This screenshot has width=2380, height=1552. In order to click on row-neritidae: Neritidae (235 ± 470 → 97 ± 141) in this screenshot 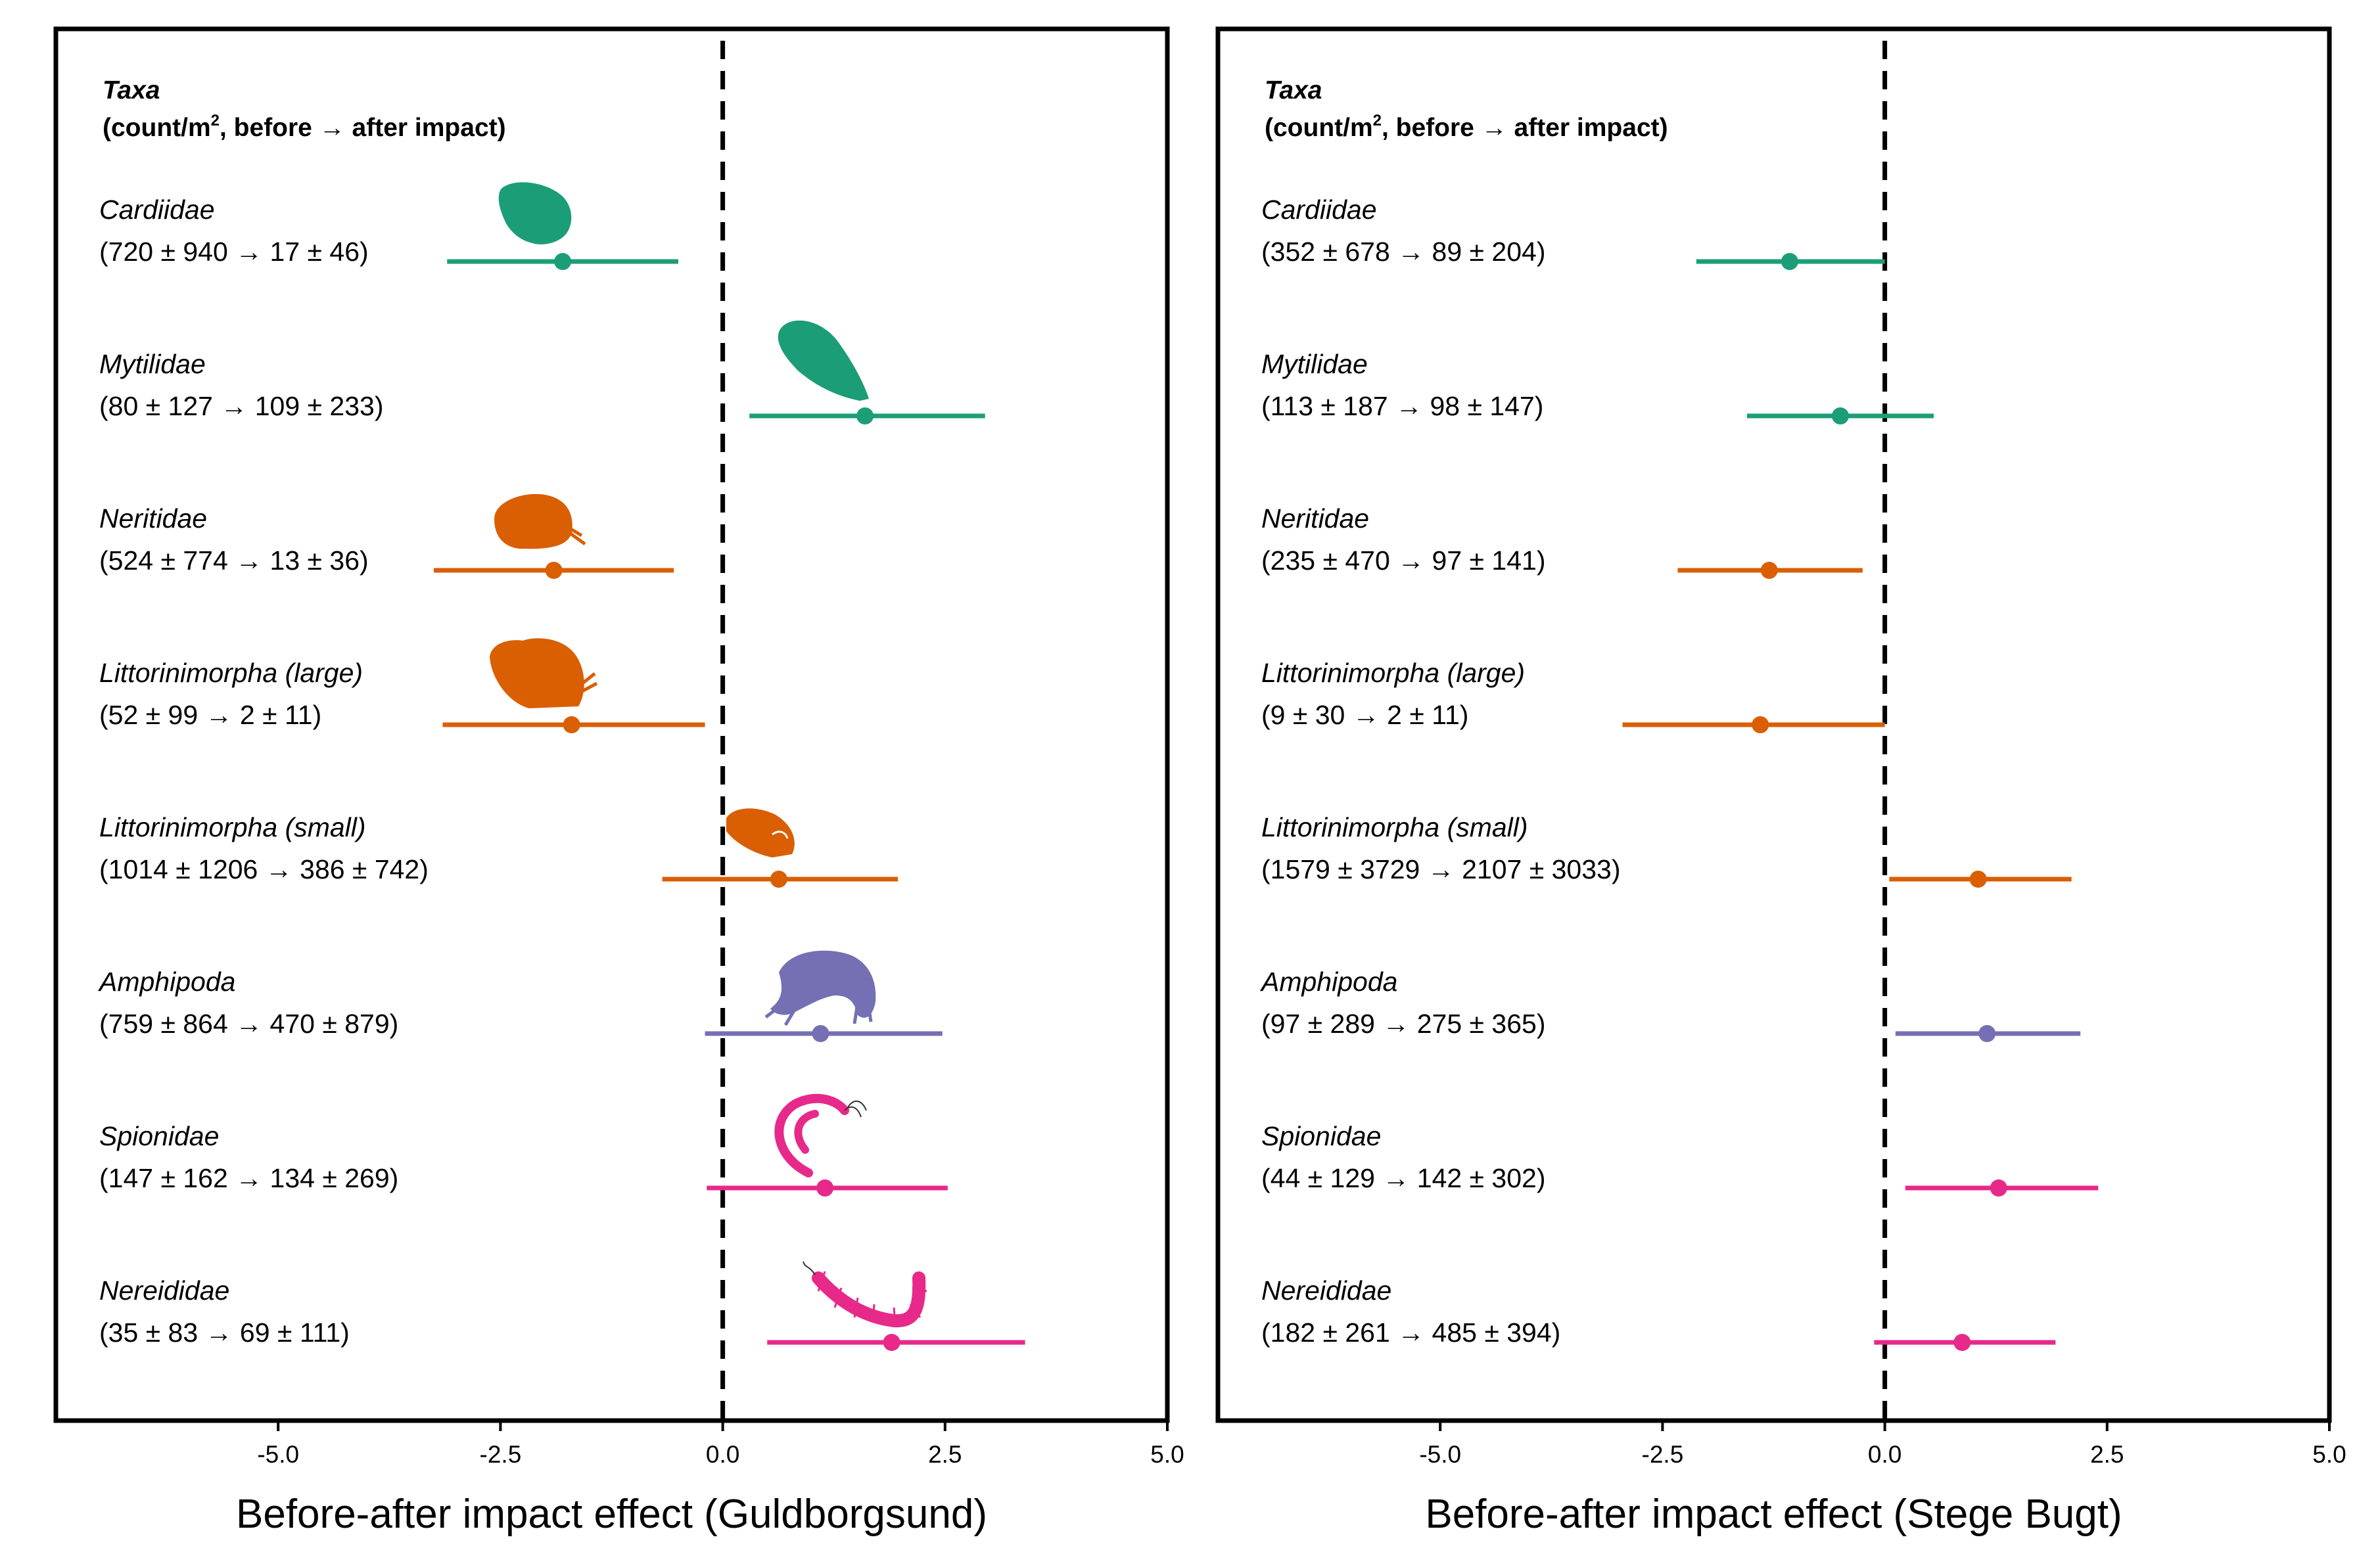, I will do `click(1562, 541)`.